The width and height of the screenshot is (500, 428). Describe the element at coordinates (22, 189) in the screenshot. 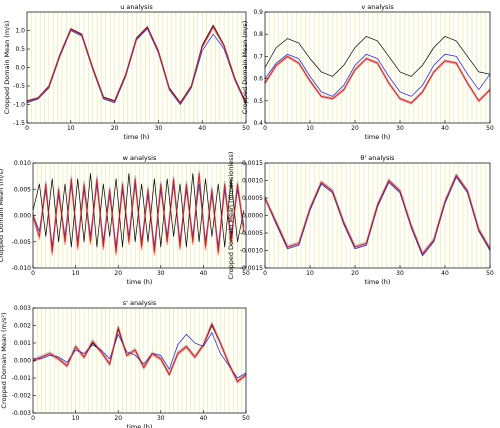

I see `y-tick-label: 0.005` at that location.